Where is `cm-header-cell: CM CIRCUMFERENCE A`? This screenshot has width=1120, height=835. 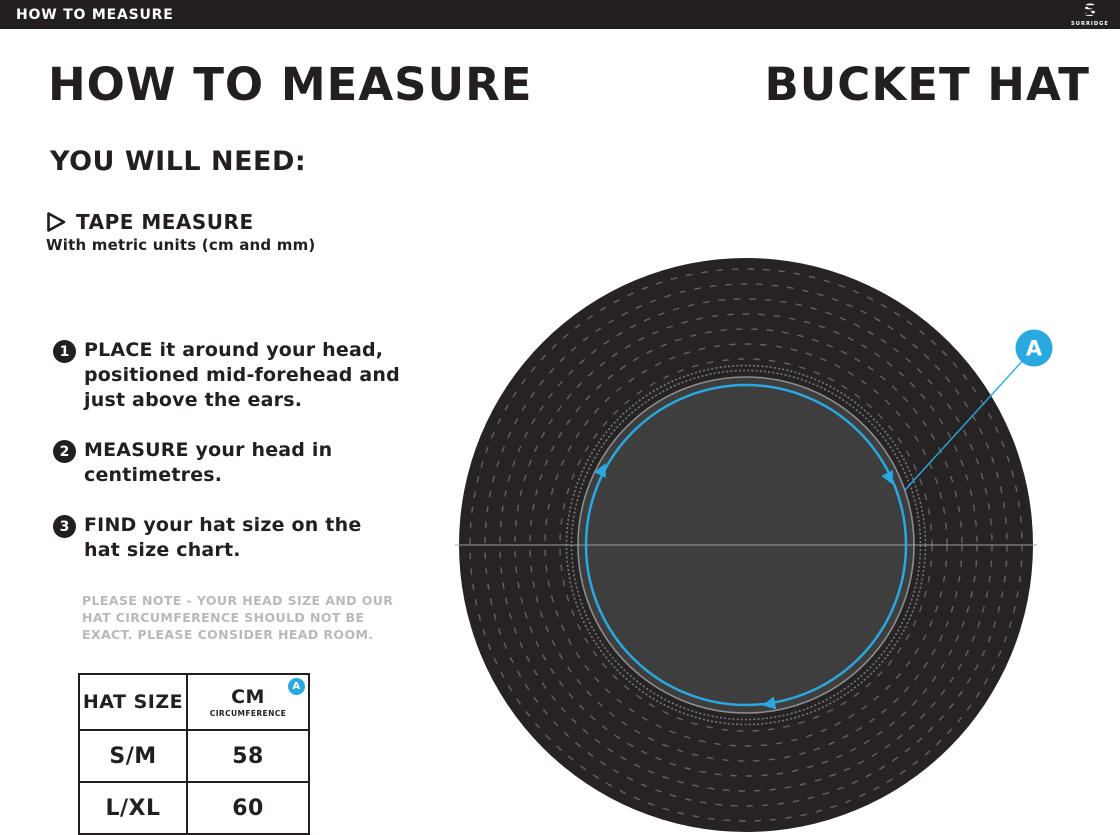
cm-header-cell: CM CIRCUMFERENCE A is located at coordinates (248, 702).